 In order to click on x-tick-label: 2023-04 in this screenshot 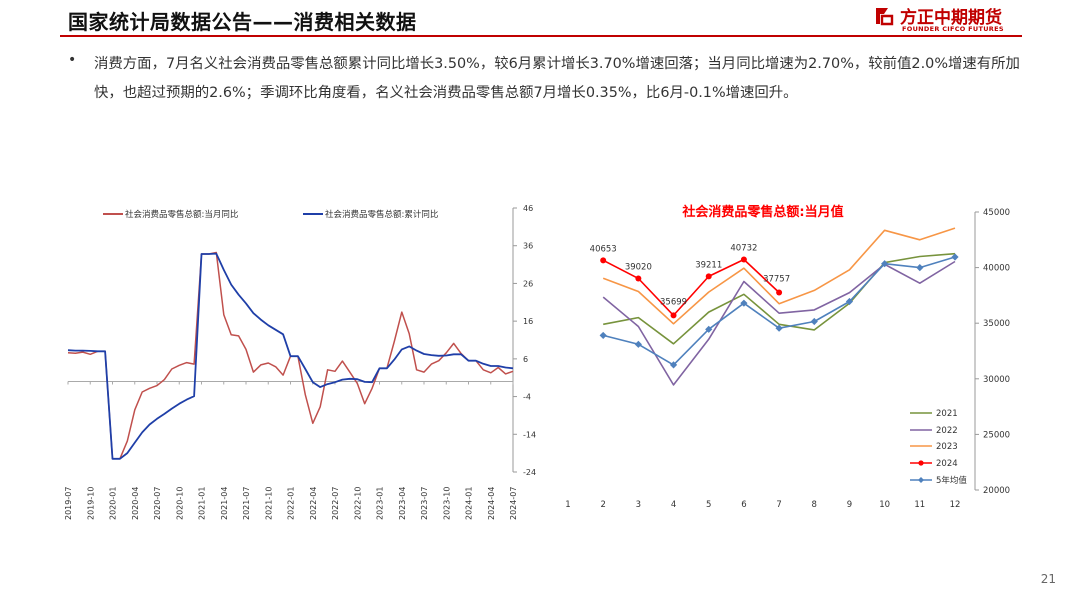, I will do `click(402, 503)`.